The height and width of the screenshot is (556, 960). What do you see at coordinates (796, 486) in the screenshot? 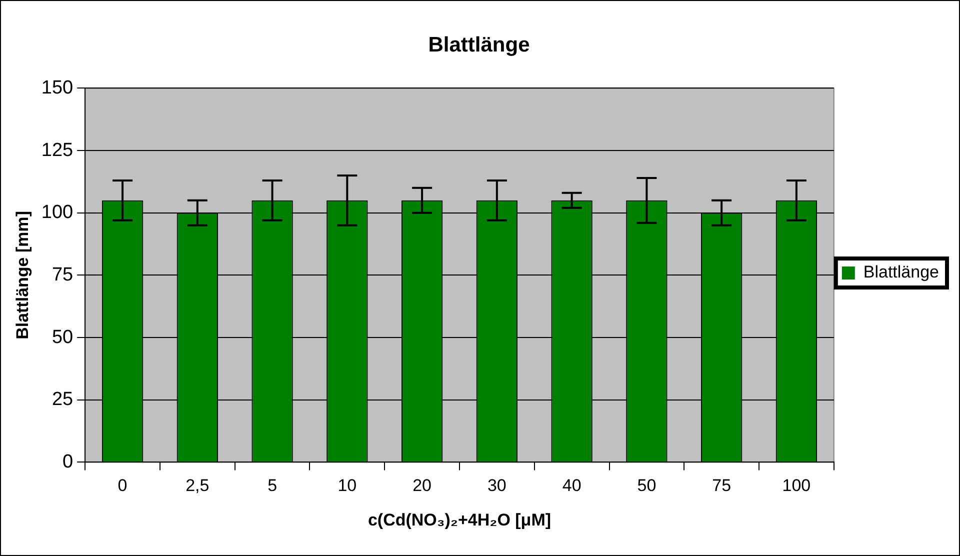
I see `x-tick-label: 100` at bounding box center [796, 486].